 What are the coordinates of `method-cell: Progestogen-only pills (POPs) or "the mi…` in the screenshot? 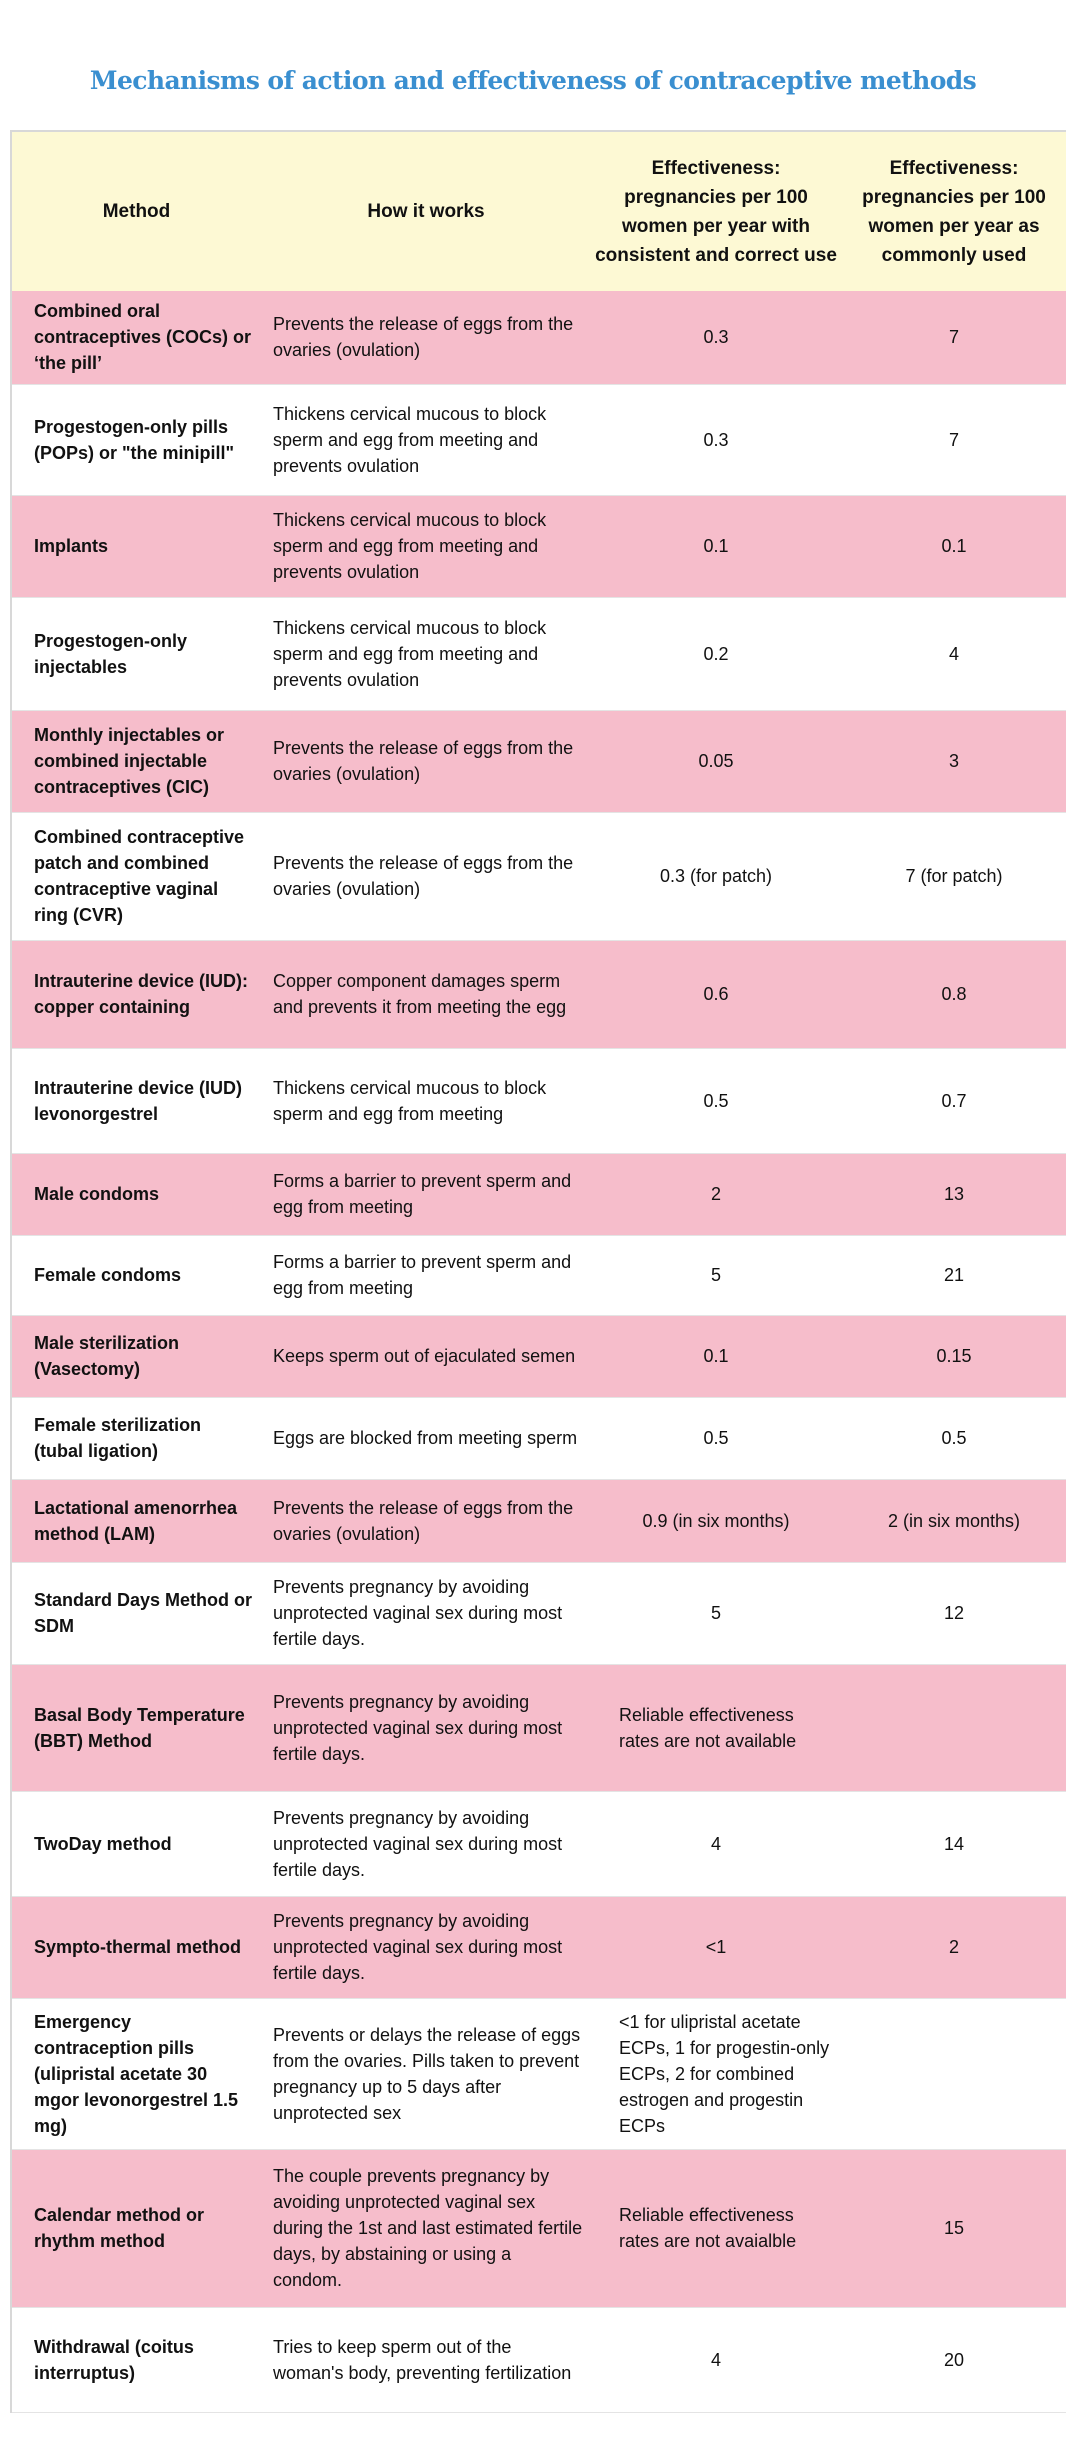 It's located at (136, 440).